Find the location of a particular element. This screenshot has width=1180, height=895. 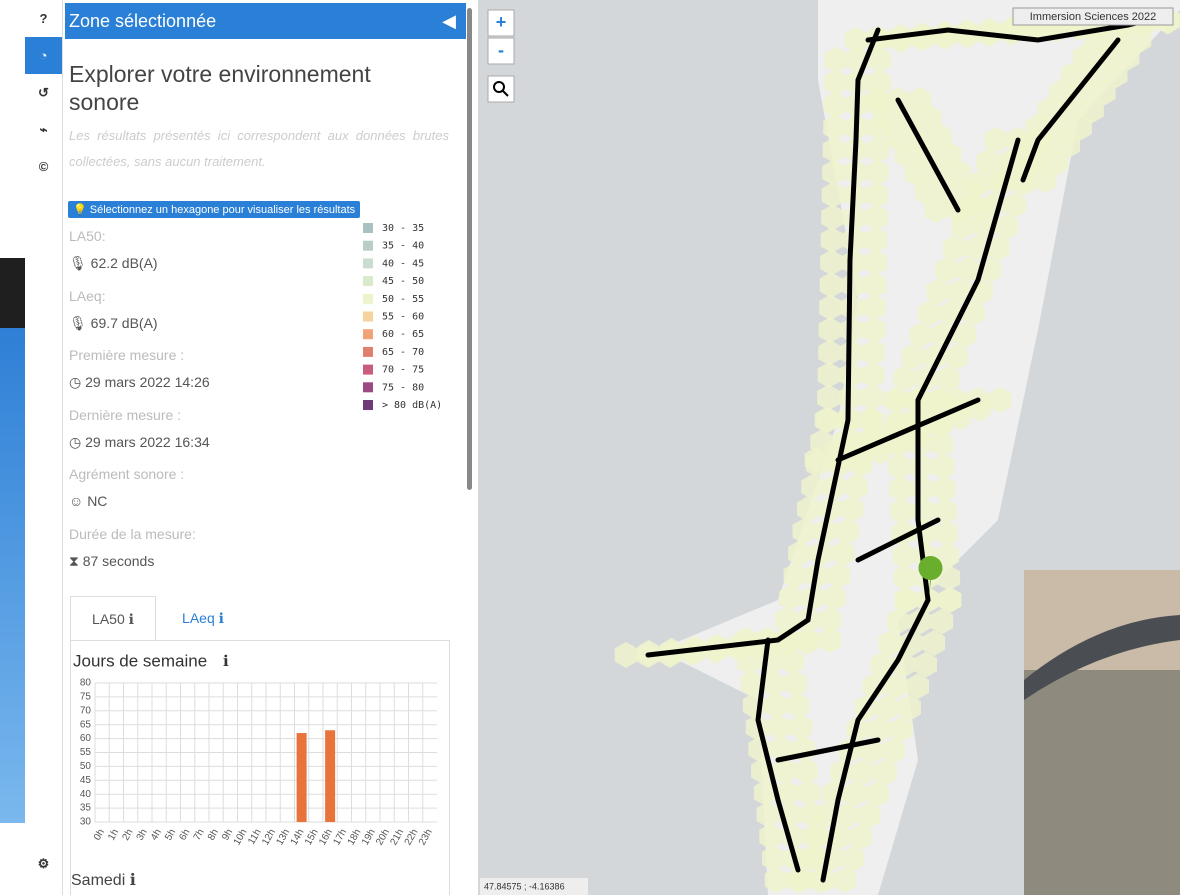

panel-title: Explorer votre environnement sonore is located at coordinates (220, 88).